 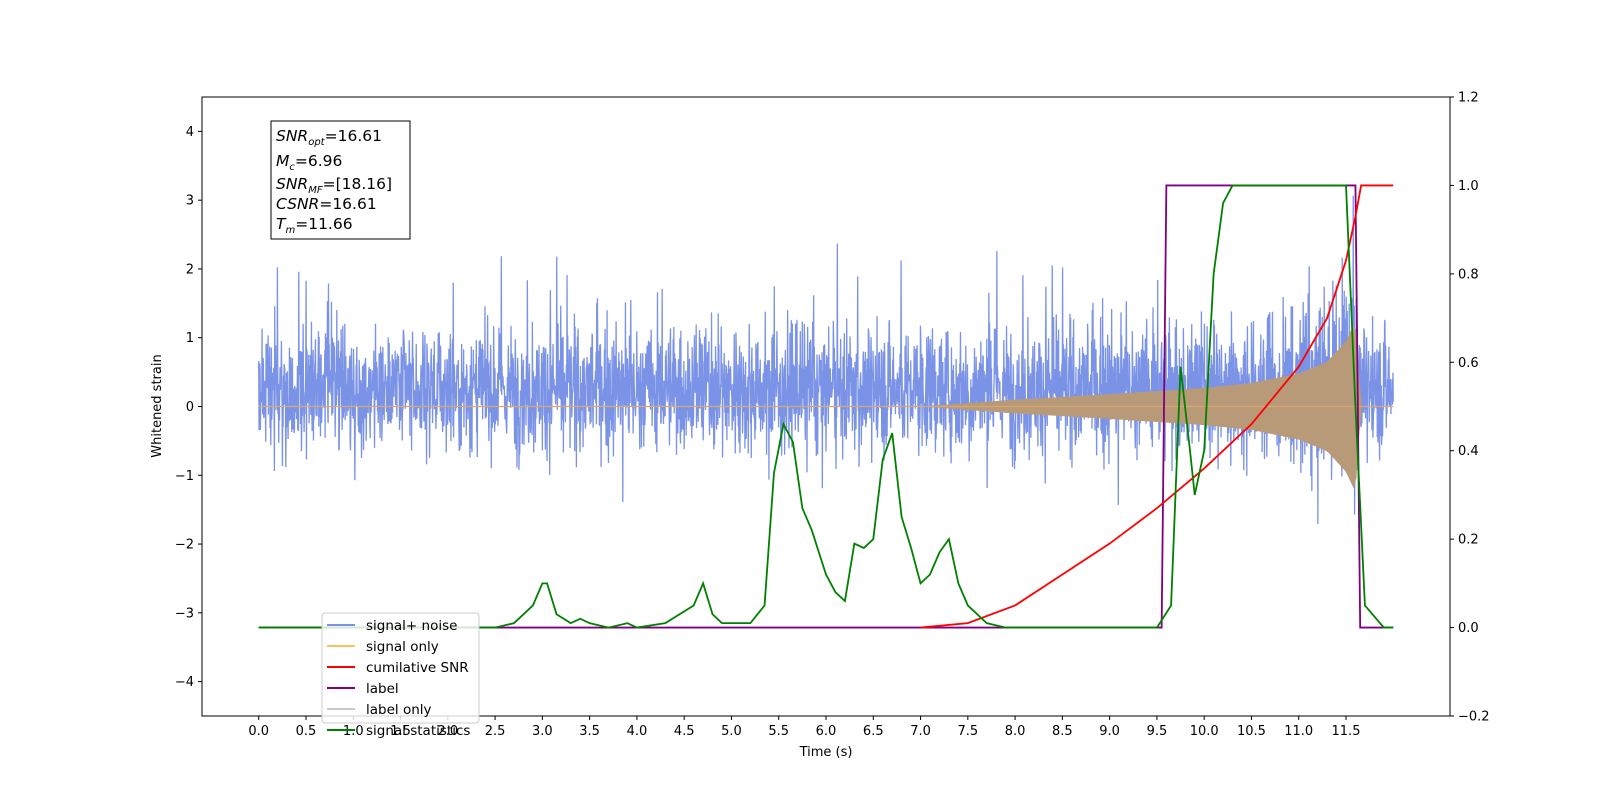 What do you see at coordinates (447, 731) in the screenshot?
I see `x-tick-label: 2.0` at bounding box center [447, 731].